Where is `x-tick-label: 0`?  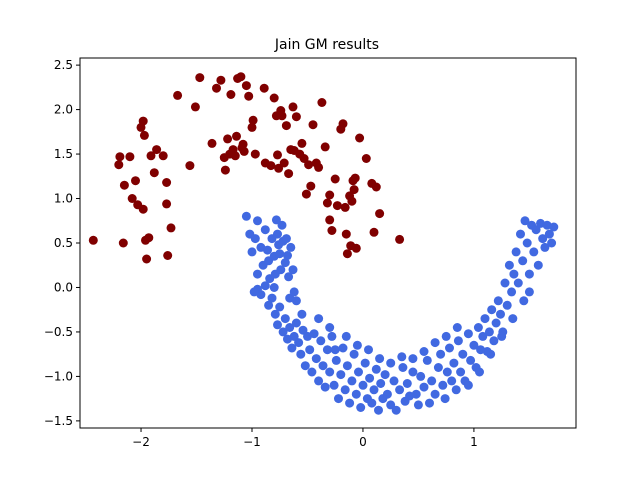 x-tick-label: 0 is located at coordinates (363, 442).